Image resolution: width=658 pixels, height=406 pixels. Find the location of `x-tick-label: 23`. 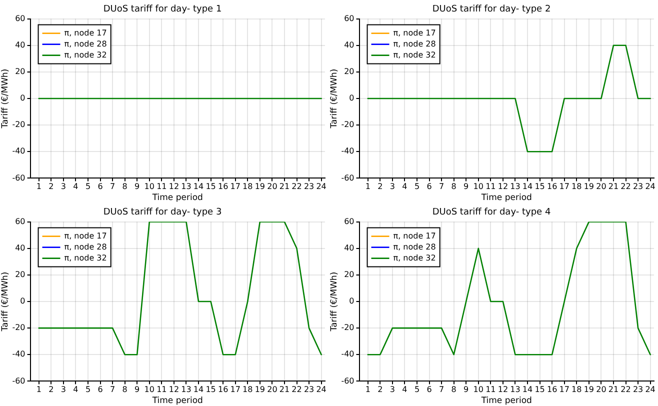

x-tick-label: 23 is located at coordinates (309, 389).